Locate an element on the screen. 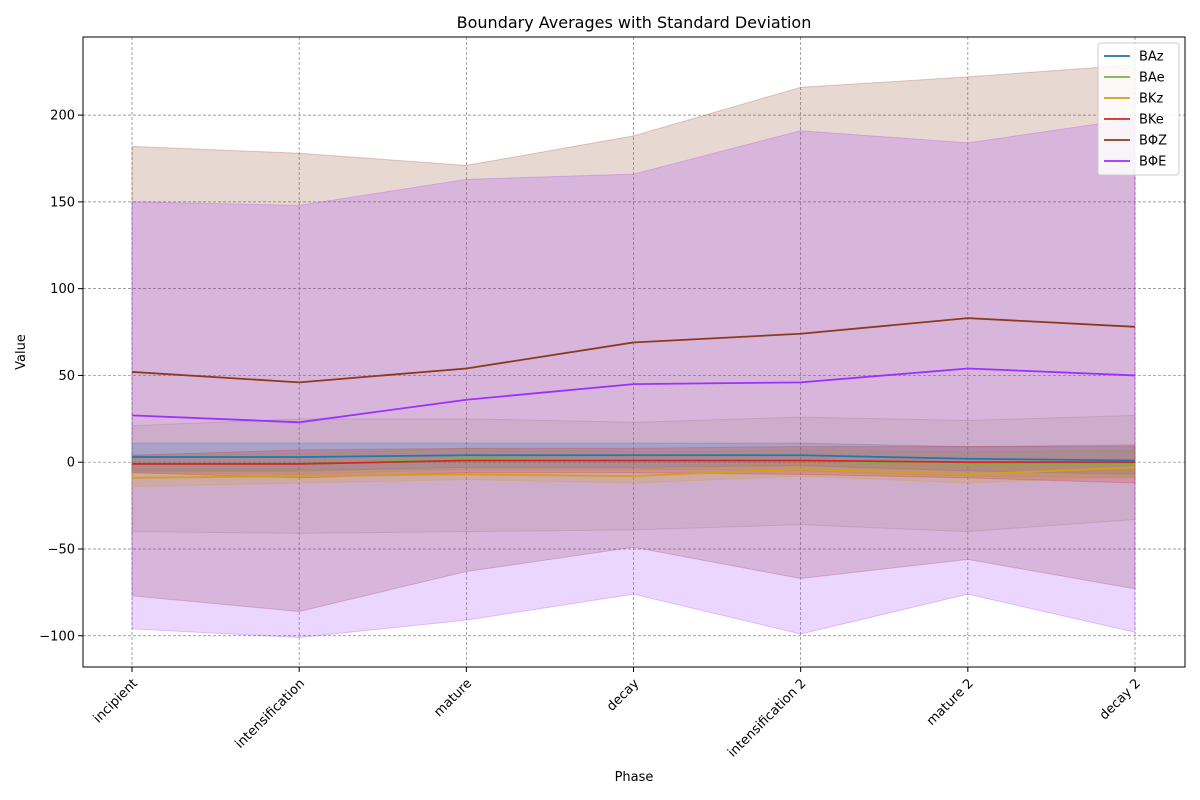 The height and width of the screenshot is (800, 1200). inner-std-band is located at coordinates (633, 474).